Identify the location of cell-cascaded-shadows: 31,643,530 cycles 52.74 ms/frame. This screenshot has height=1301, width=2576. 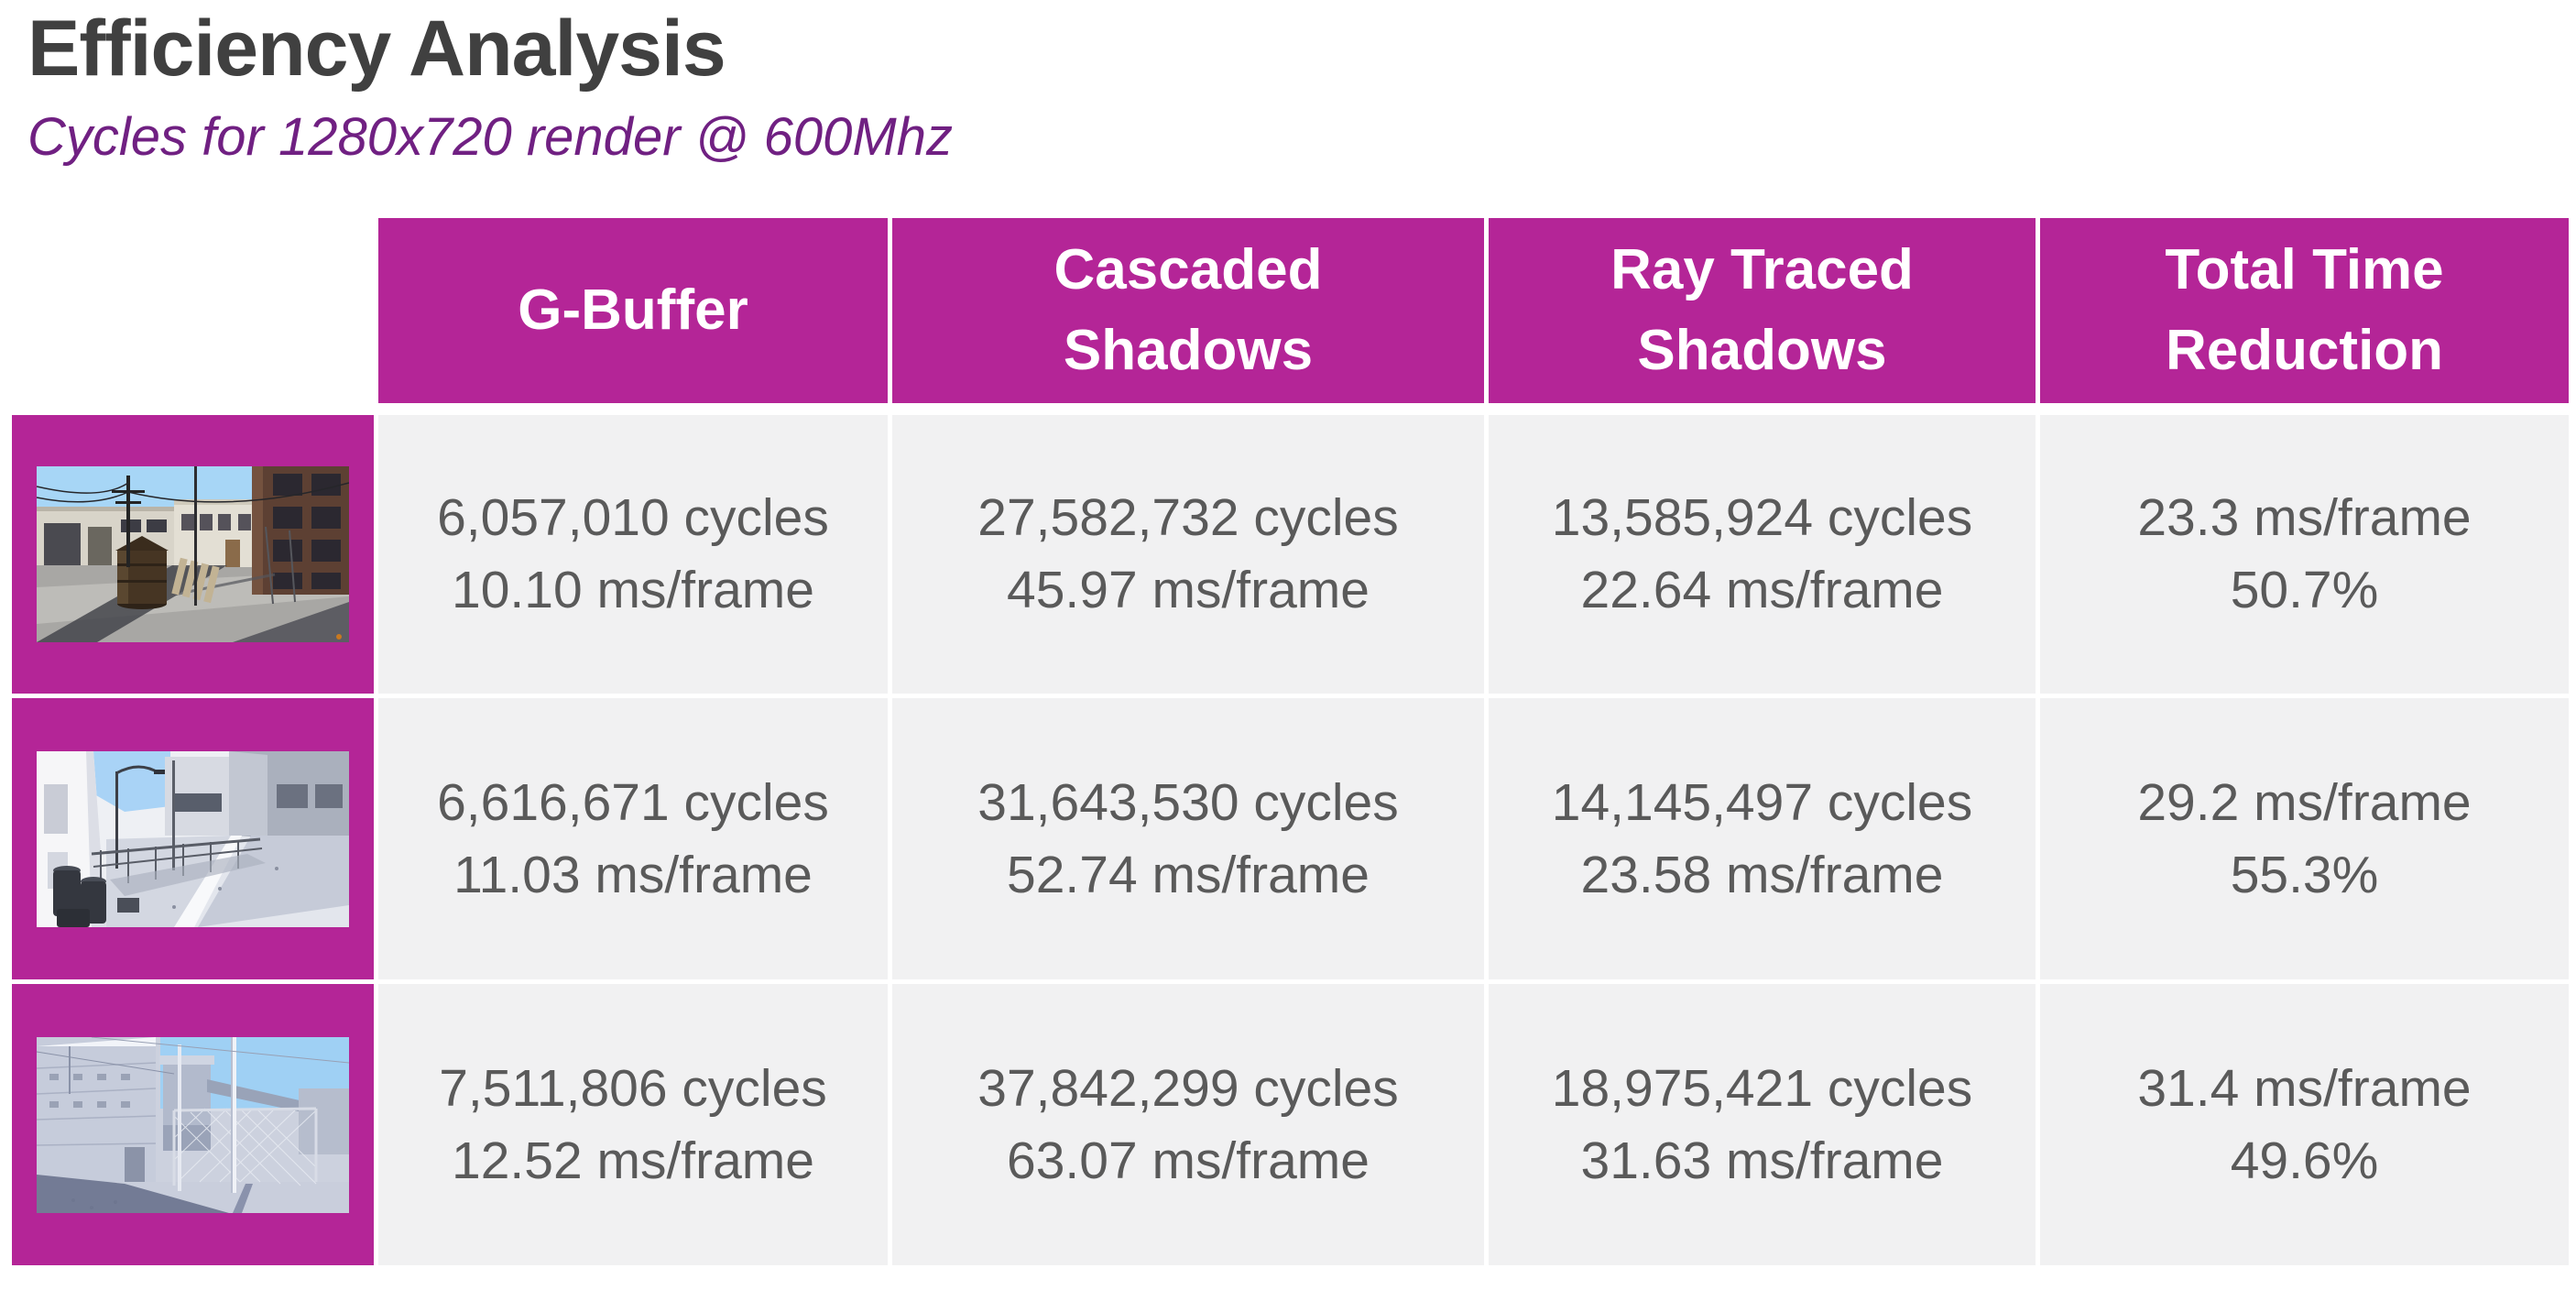
(1188, 839).